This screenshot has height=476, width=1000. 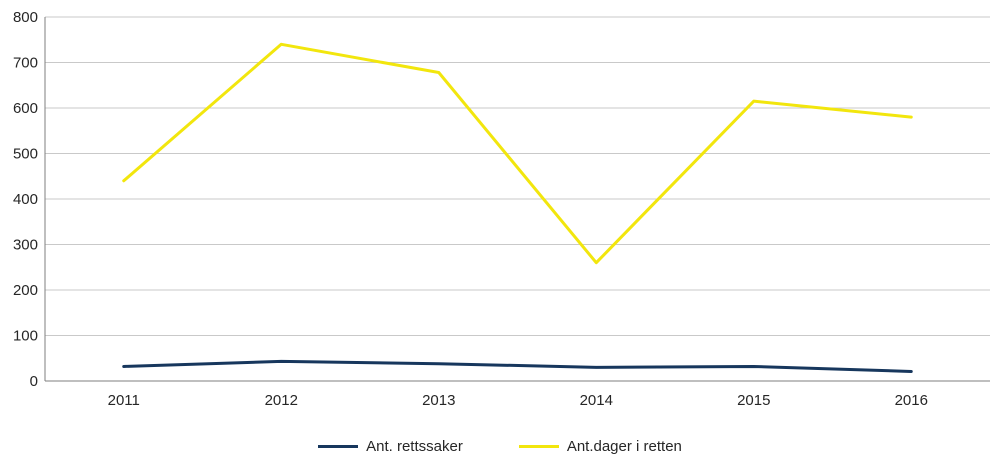 What do you see at coordinates (538, 446) in the screenshot?
I see `legend-line-sample-ant-dager-i-retten` at bounding box center [538, 446].